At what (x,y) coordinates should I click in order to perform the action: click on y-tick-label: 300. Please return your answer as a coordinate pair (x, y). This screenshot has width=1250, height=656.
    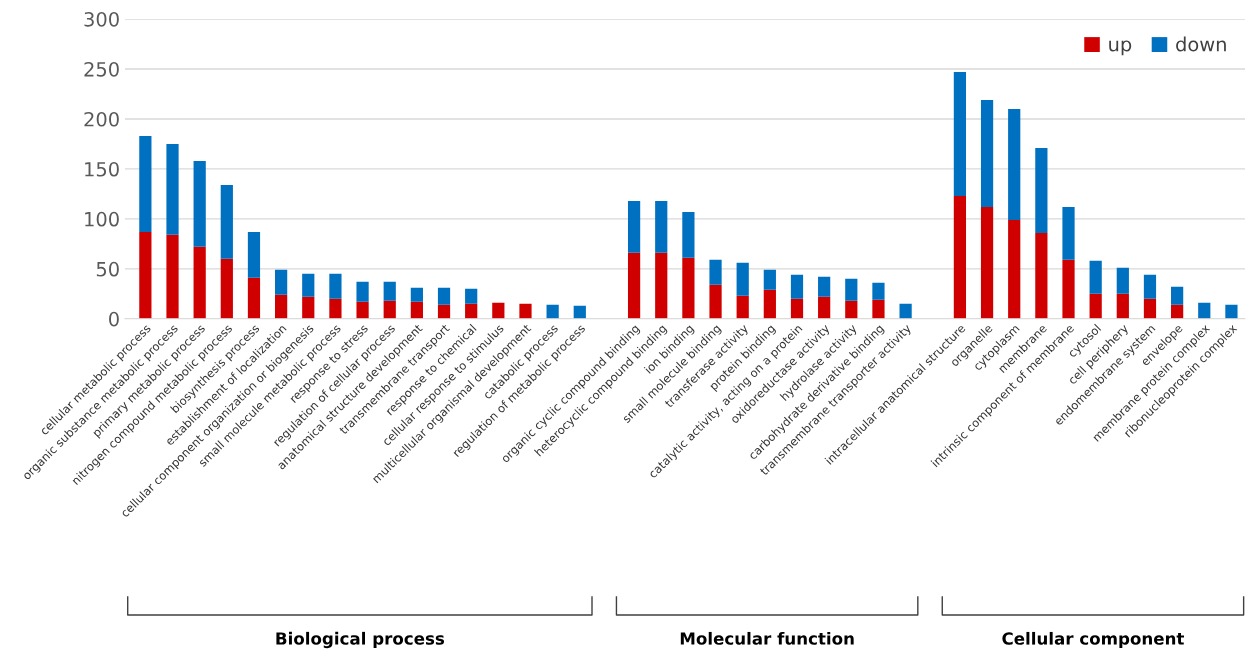
    Looking at the image, I should click on (101, 19).